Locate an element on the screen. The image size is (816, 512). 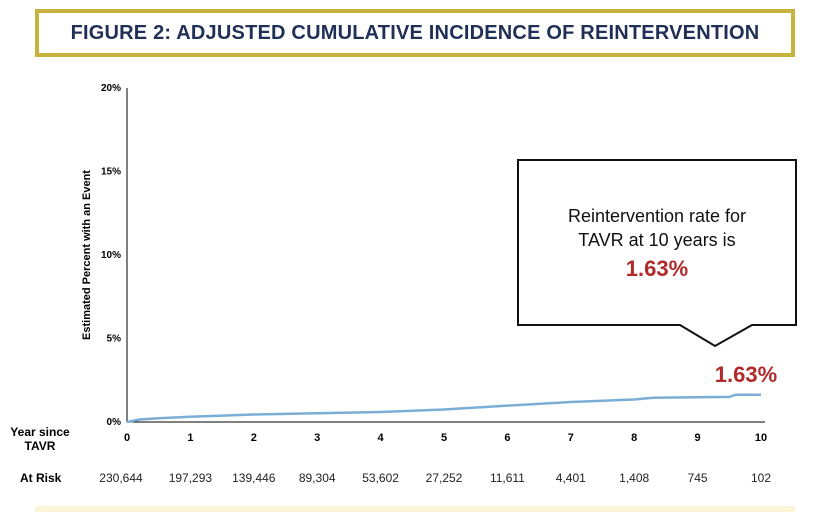
x-tick-label: 2 is located at coordinates (254, 438).